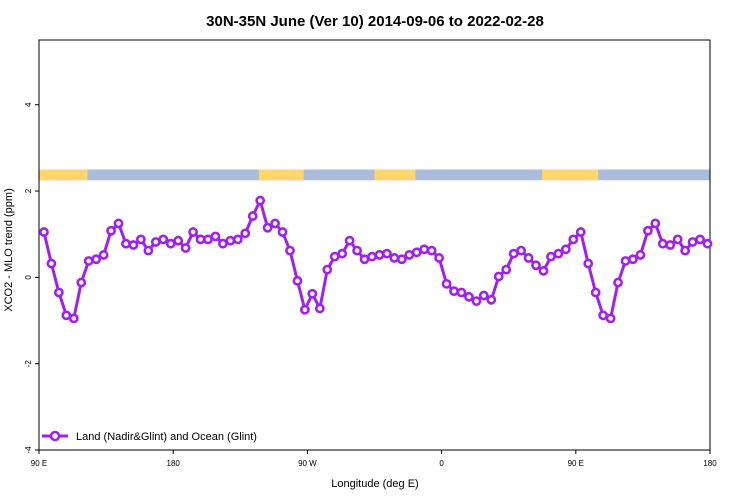 The height and width of the screenshot is (500, 750). I want to click on y-axis-label: XCO2 - MLO trend (ppm), so click(9, 249).